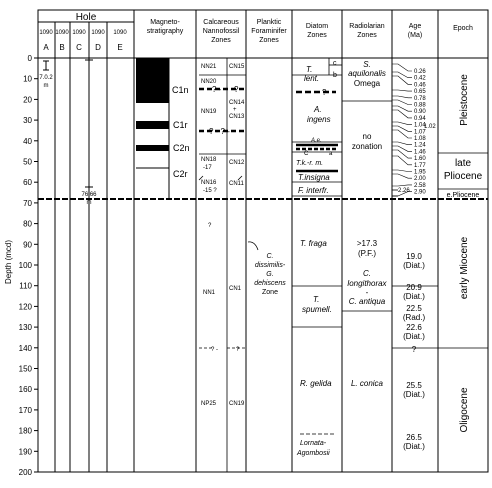 The image size is (492, 488). What do you see at coordinates (314, 177) in the screenshot?
I see `diatom-tinsigna: T.insigna` at bounding box center [314, 177].